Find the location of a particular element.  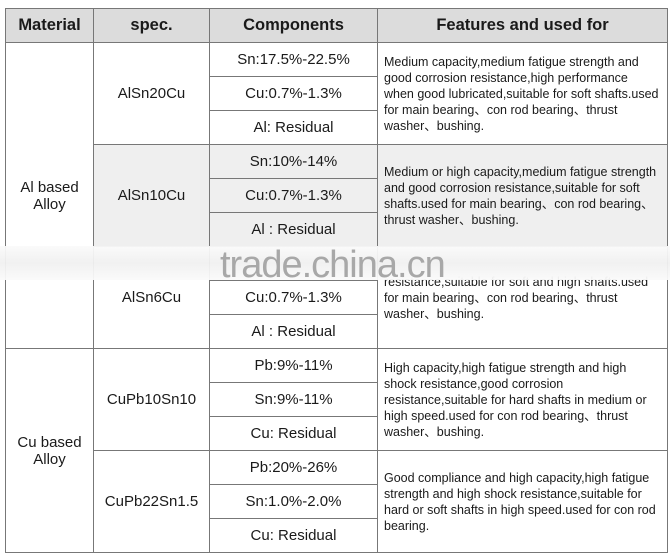

header-features: Features and used for is located at coordinates (522, 25).